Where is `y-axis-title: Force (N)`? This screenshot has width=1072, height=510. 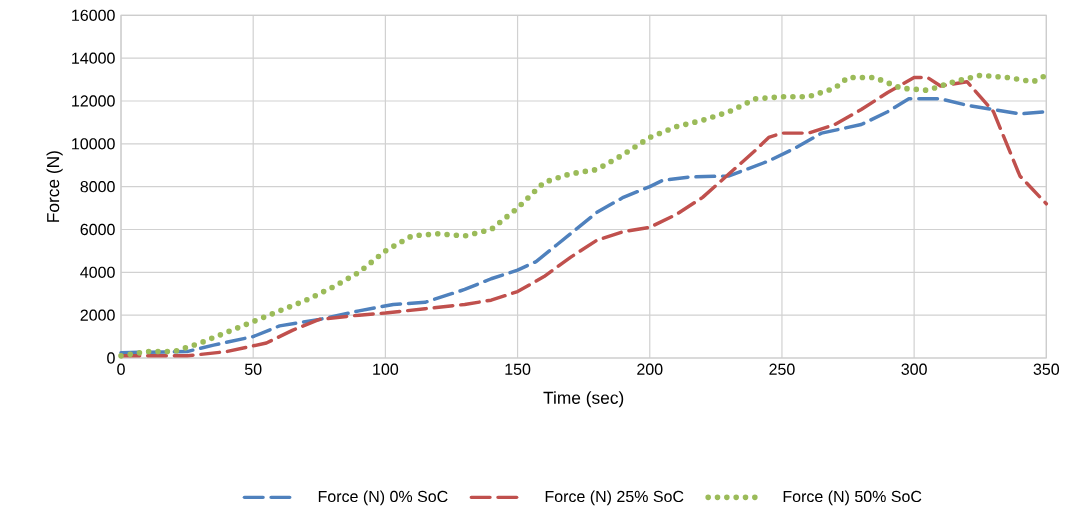
y-axis-title: Force (N) is located at coordinates (54, 186).